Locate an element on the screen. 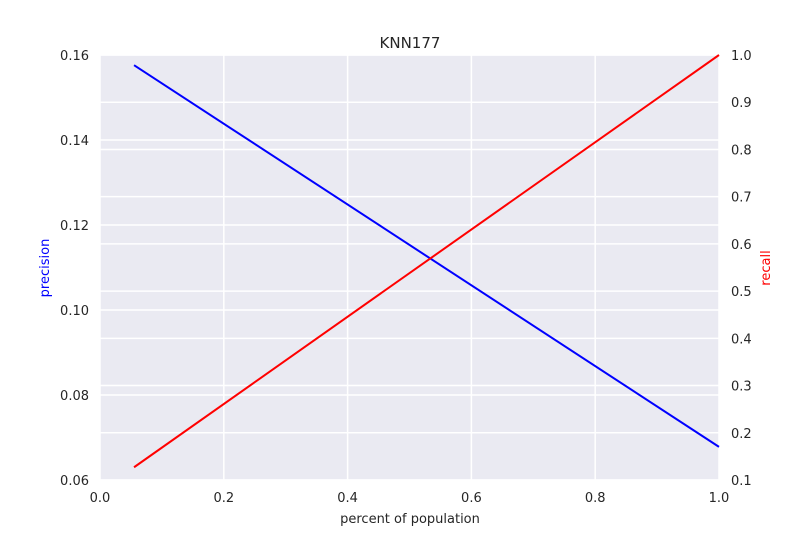 This screenshot has width=800, height=550. y-right-tick-label: 0.7 is located at coordinates (741, 198).